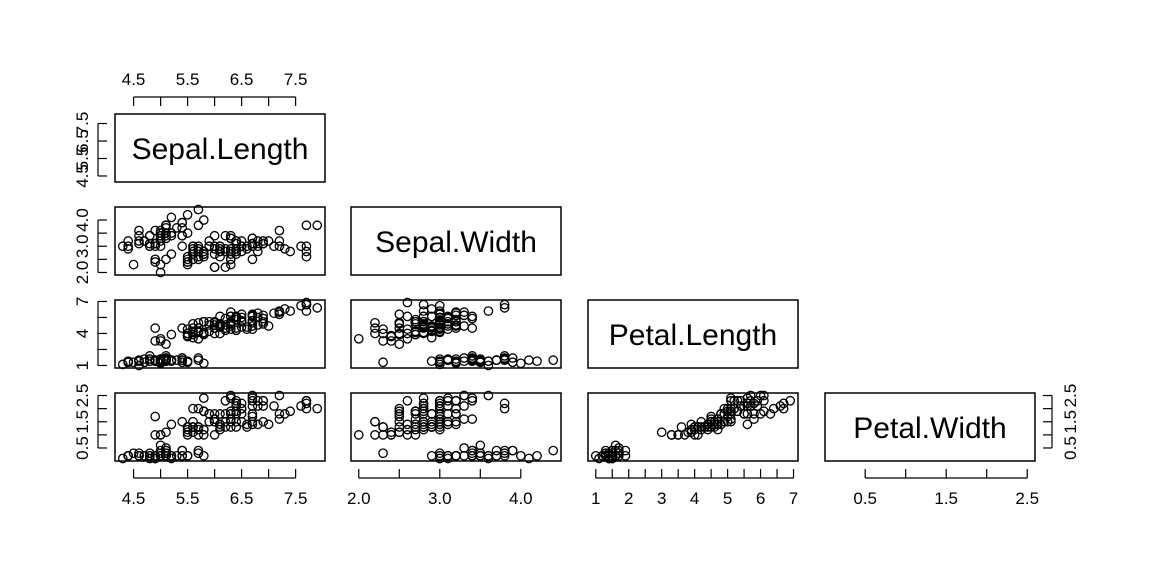 This screenshot has width=1152, height=576. Describe the element at coordinates (693, 335) in the screenshot. I see `variable-label: Petal.Length` at that location.